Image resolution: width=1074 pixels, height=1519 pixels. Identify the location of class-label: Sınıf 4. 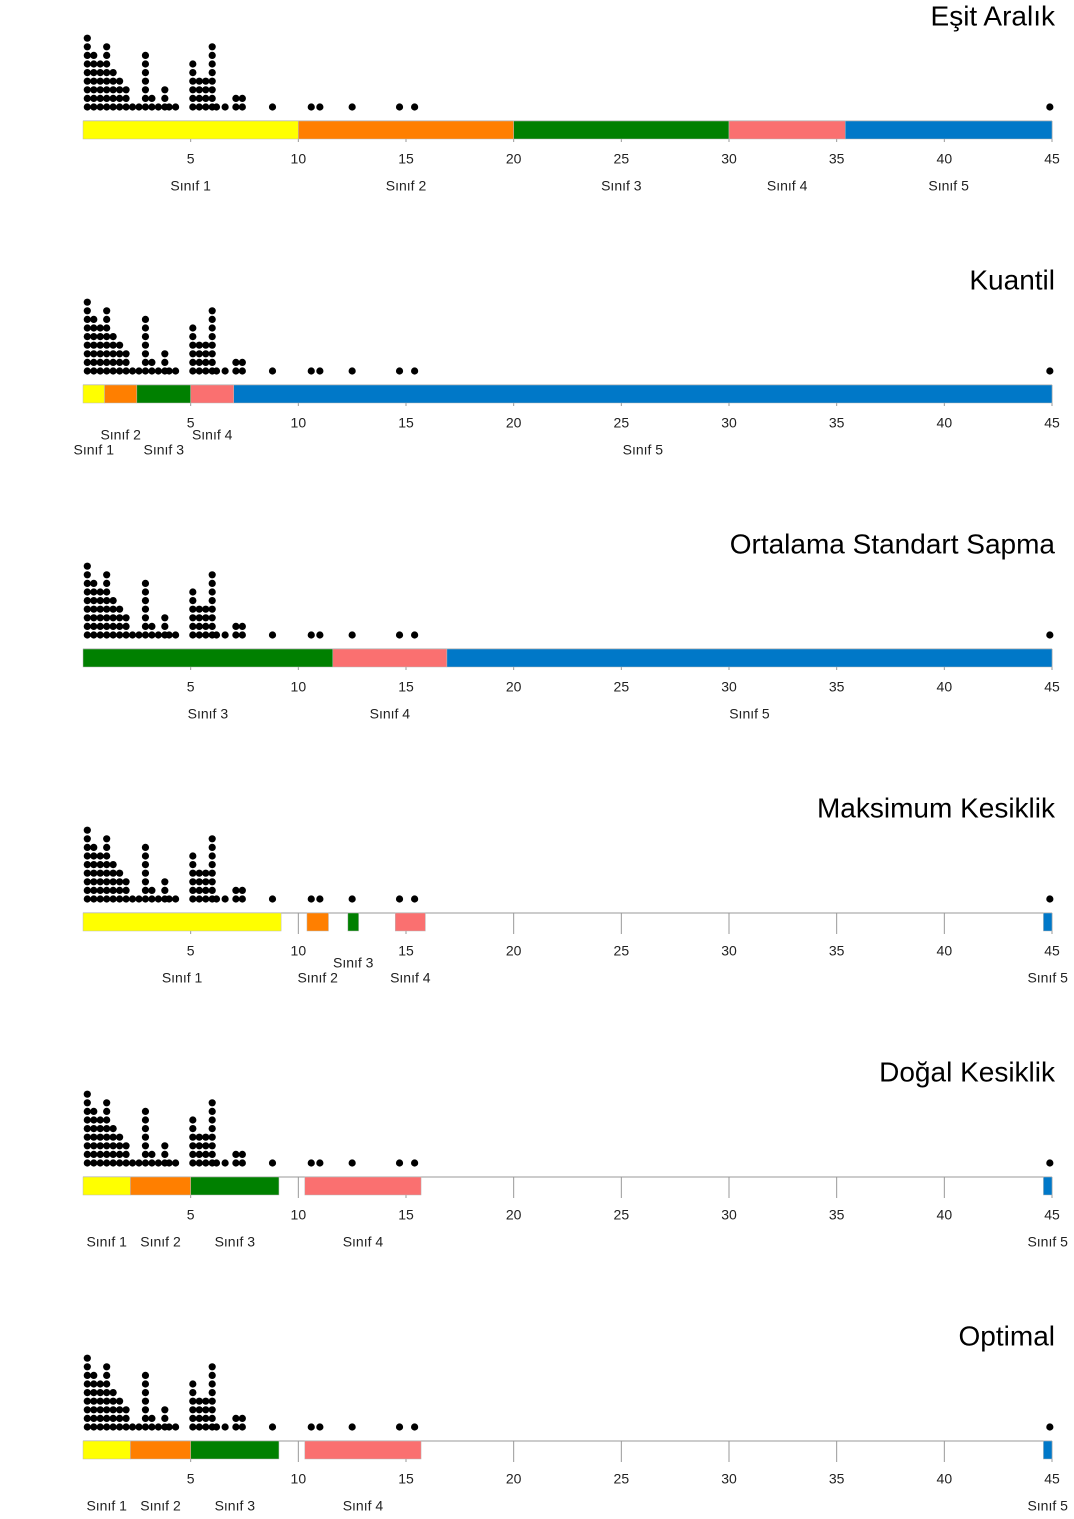
(363, 1242).